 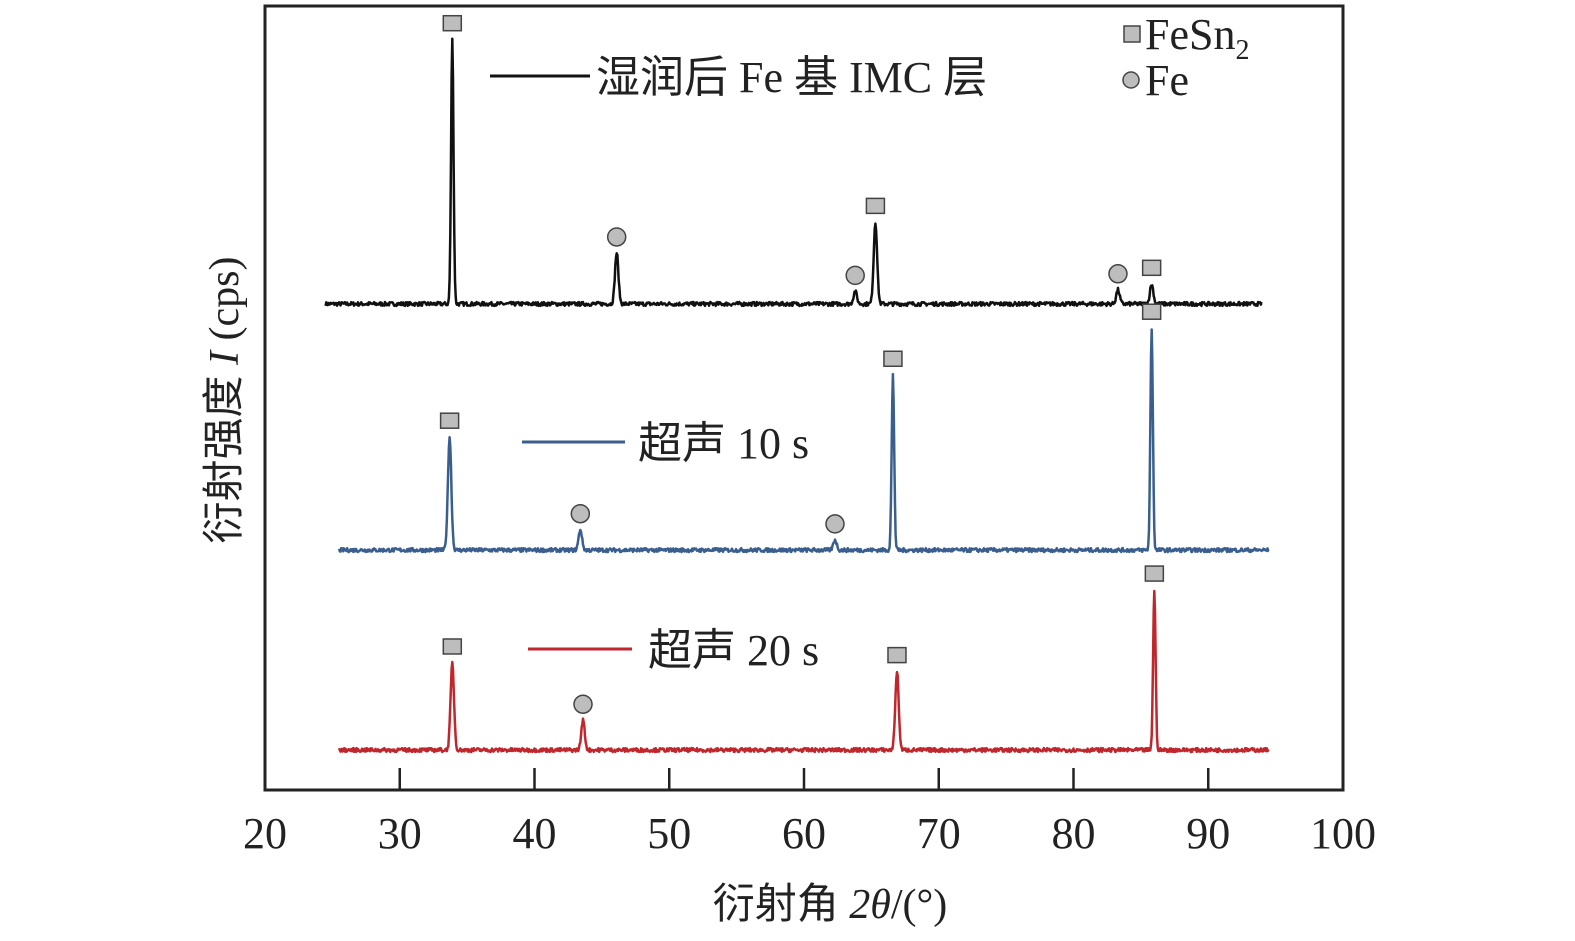 What do you see at coordinates (733, 650) in the screenshot?
I see `legend-label-2: 超声 20 s` at bounding box center [733, 650].